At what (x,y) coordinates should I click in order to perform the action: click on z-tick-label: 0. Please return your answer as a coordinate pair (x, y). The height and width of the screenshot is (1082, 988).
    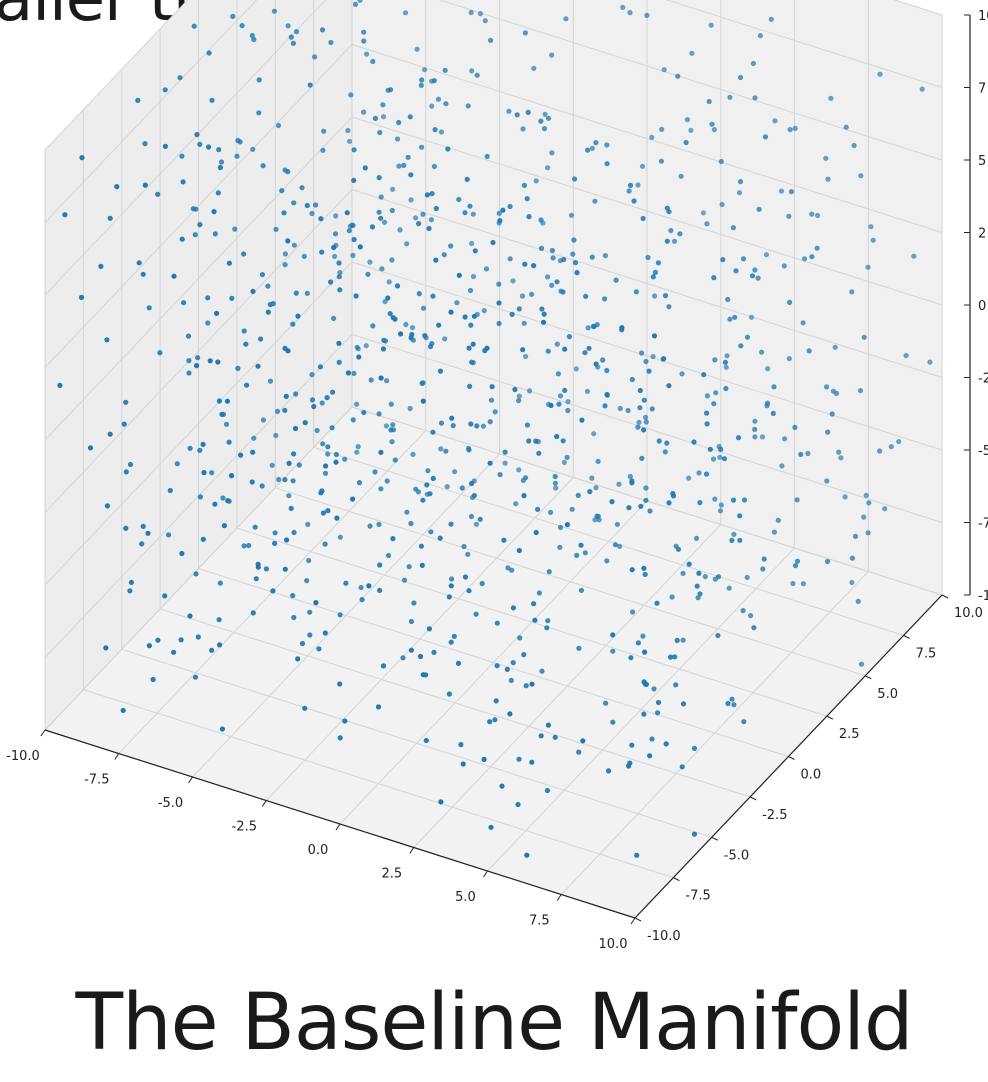
    Looking at the image, I should click on (982, 306).